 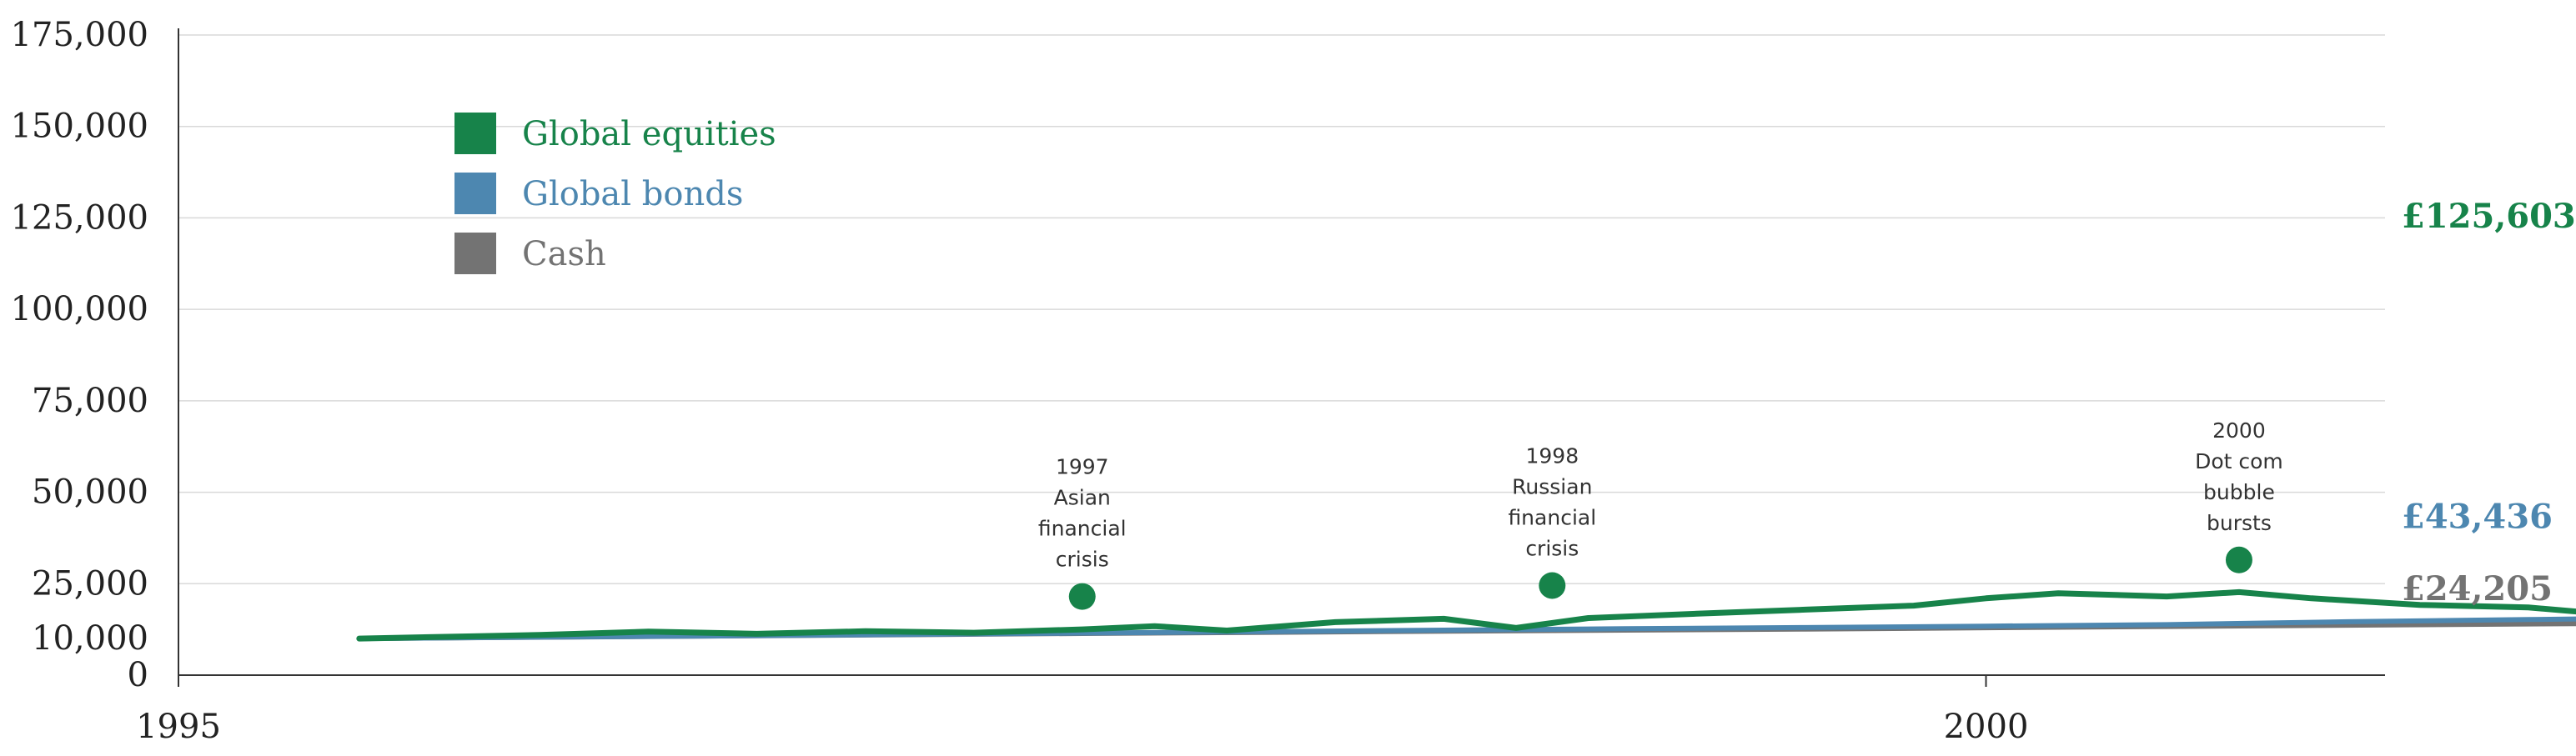 What do you see at coordinates (2239, 430) in the screenshot?
I see `event-label-line: 2000` at bounding box center [2239, 430].